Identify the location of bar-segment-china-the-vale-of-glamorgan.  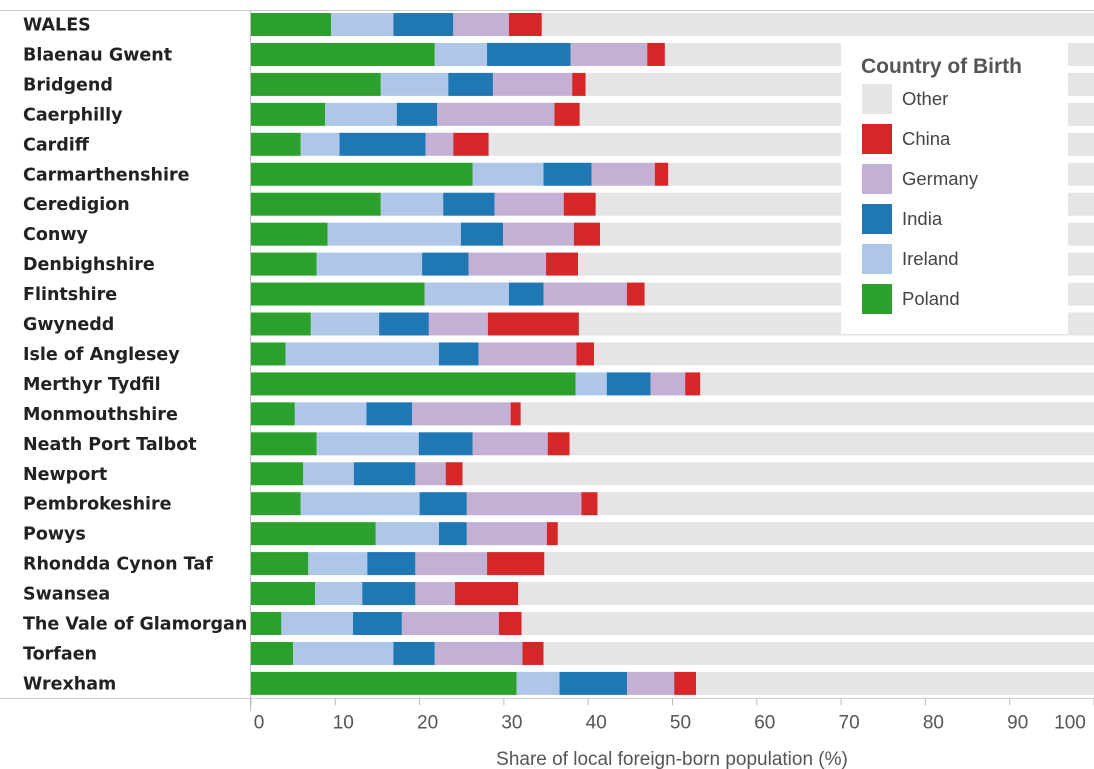
(510, 623).